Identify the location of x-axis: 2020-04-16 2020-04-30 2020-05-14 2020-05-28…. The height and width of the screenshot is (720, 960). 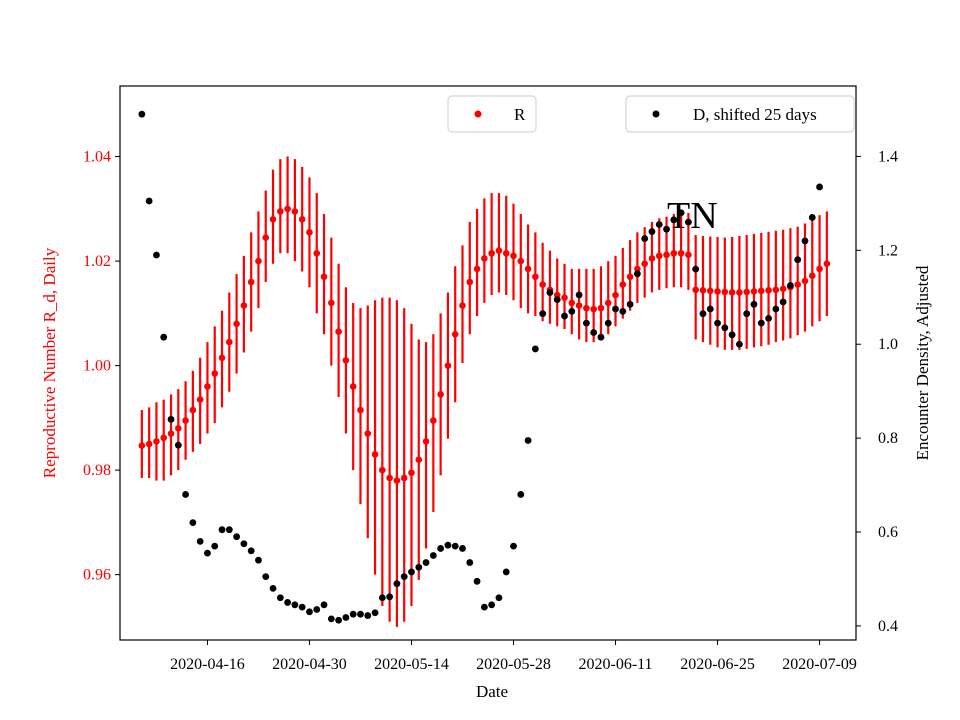
(513, 656).